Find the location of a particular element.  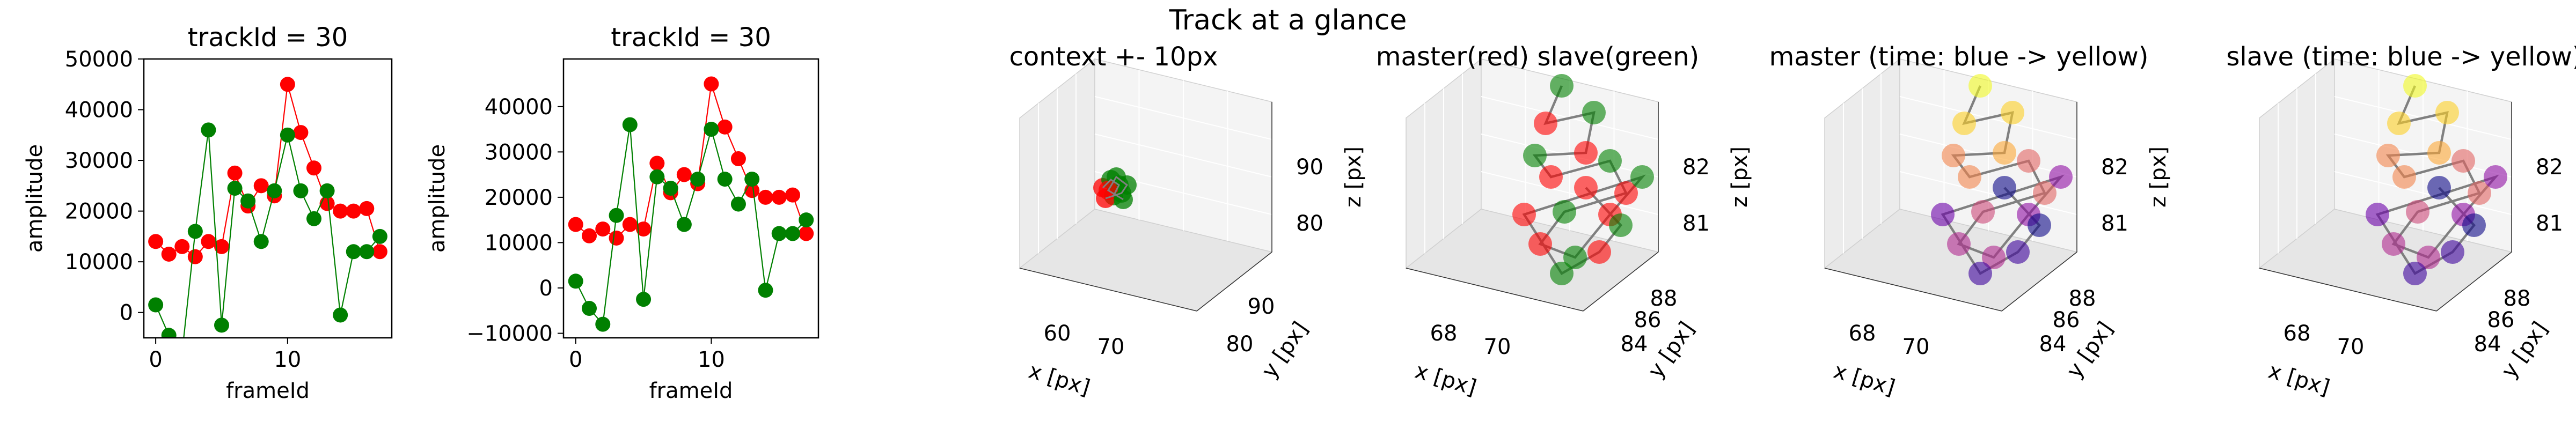

chart-title-2: trackId = 30 is located at coordinates (691, 38).